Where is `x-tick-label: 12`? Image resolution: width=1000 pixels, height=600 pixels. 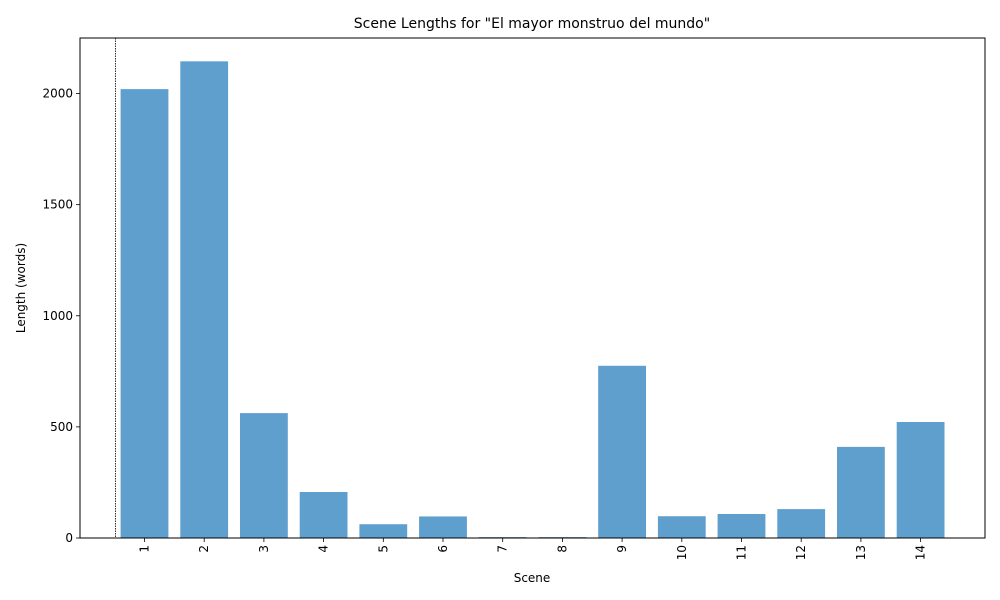
x-tick-label: 12 is located at coordinates (801, 552).